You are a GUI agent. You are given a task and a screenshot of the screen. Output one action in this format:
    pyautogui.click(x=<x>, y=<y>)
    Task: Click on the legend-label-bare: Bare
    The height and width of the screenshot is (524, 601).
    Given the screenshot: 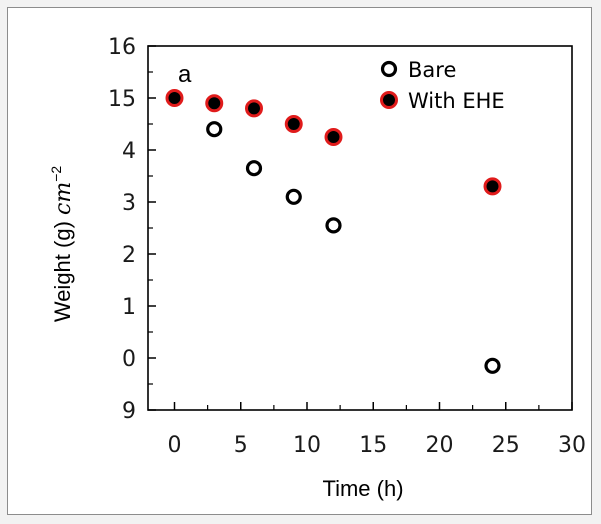 What is the action you would take?
    pyautogui.click(x=432, y=70)
    